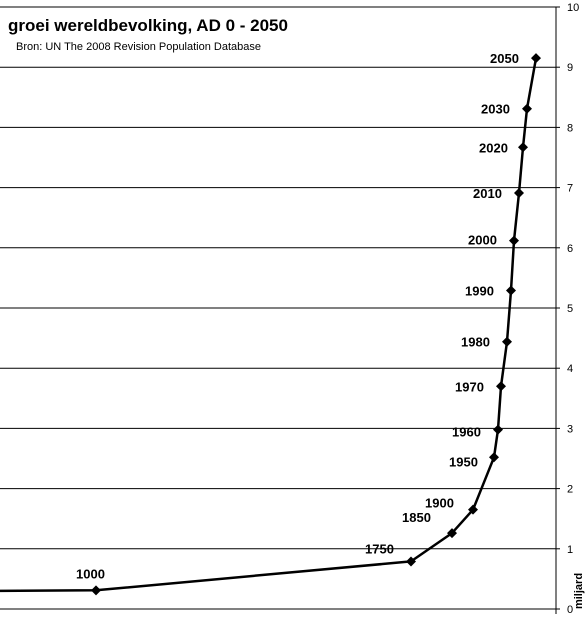 The image size is (588, 621). What do you see at coordinates (501, 386) in the screenshot?
I see `marker-1970` at bounding box center [501, 386].